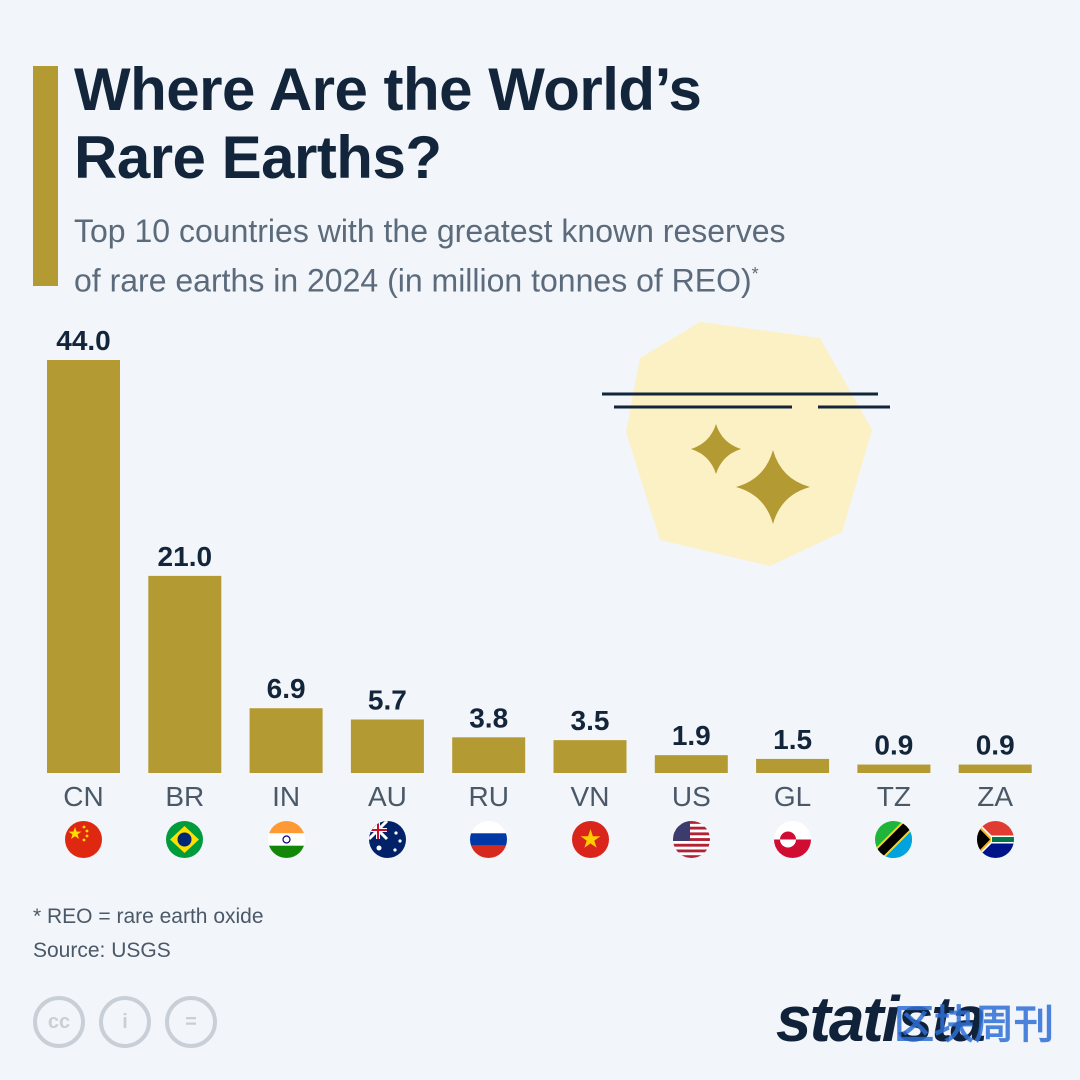 The image size is (1080, 1080). I want to click on bar-za, so click(995, 768).